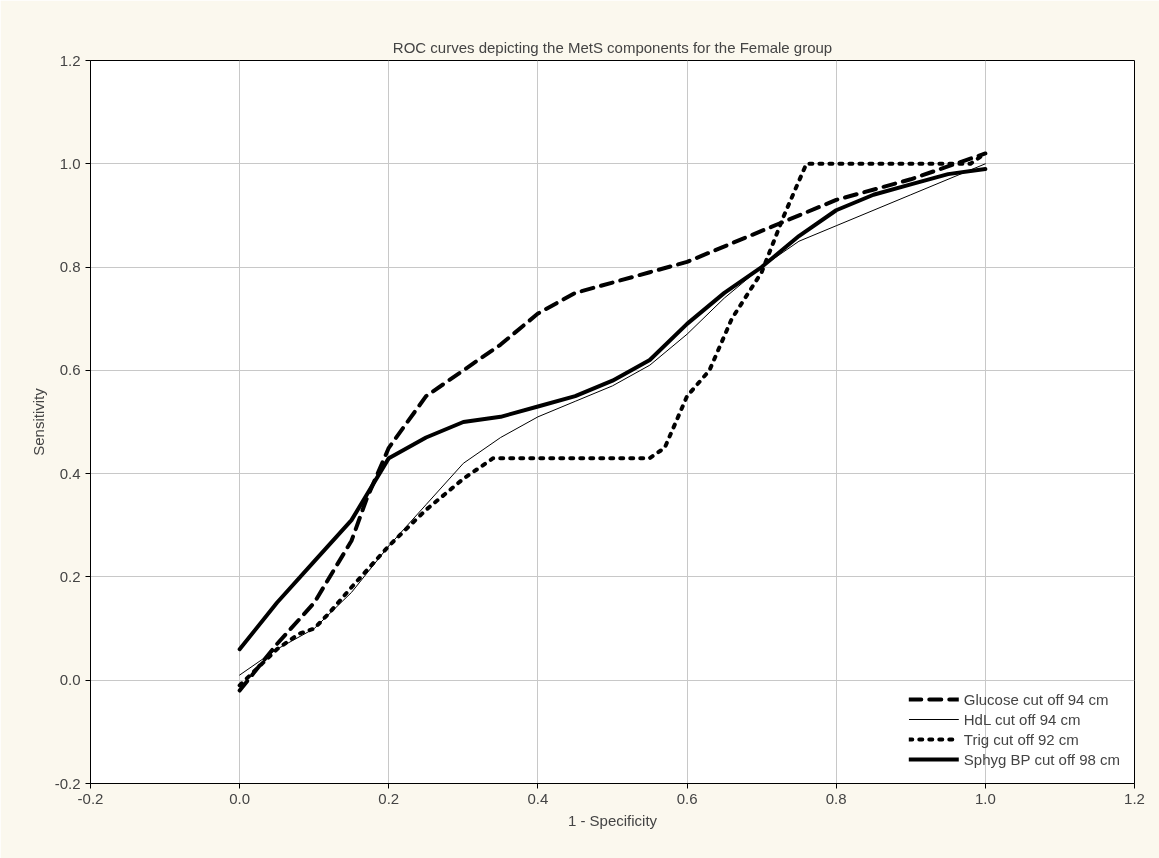 This screenshot has height=858, width=1159. What do you see at coordinates (67, 783) in the screenshot?
I see `y-tick-label: -0.2` at bounding box center [67, 783].